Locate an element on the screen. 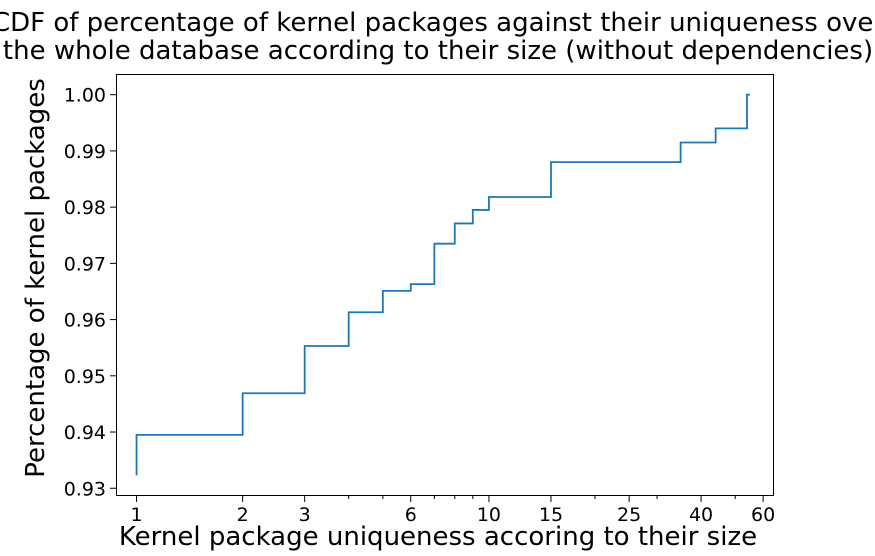 Image resolution: width=875 pixels, height=556 pixels. y-tick-label: 0.95 is located at coordinates (85, 377).